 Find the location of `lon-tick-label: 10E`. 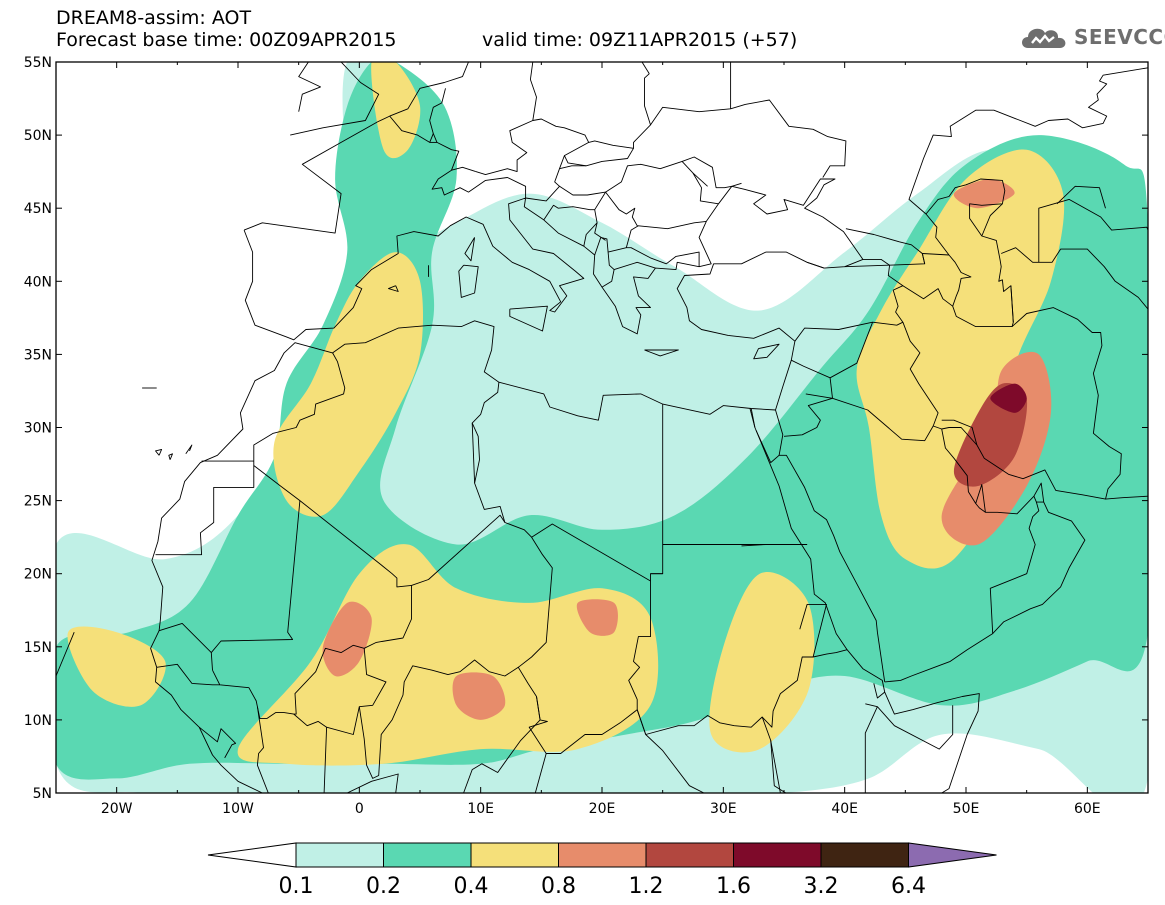

lon-tick-label: 10E is located at coordinates (480, 809).